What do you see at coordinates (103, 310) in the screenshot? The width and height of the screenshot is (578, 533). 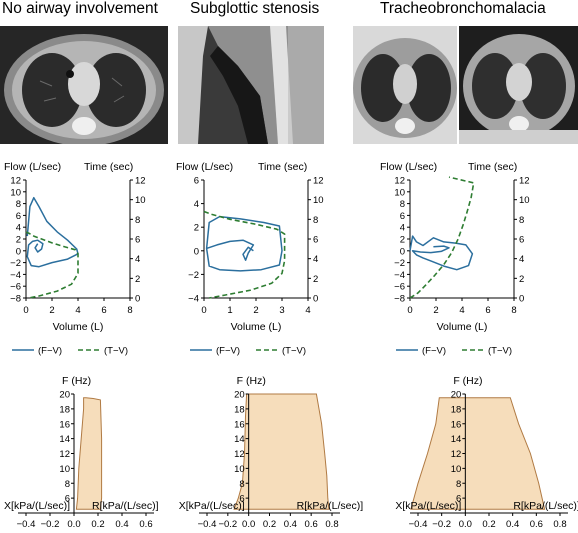 I see `volume-tick-label: 6` at bounding box center [103, 310].